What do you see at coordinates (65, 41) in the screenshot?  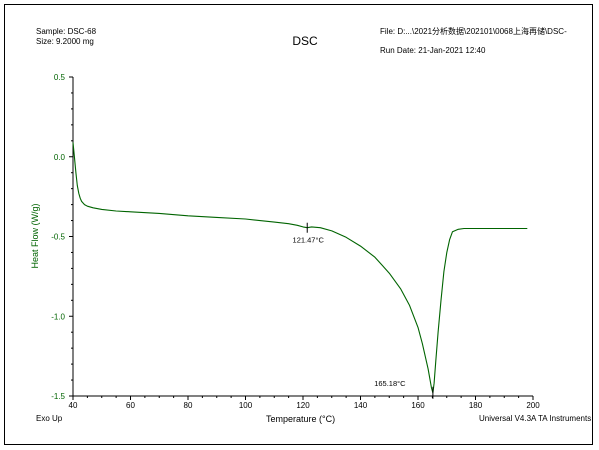 I see `size-label: Size: 9.2000 mg` at bounding box center [65, 41].